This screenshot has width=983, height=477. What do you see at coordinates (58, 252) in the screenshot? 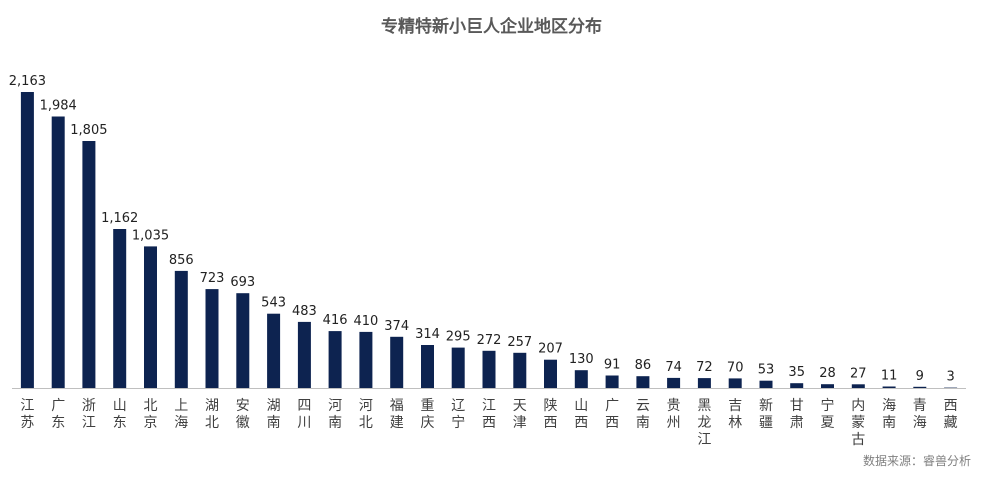
I see `bar-广东` at bounding box center [58, 252].